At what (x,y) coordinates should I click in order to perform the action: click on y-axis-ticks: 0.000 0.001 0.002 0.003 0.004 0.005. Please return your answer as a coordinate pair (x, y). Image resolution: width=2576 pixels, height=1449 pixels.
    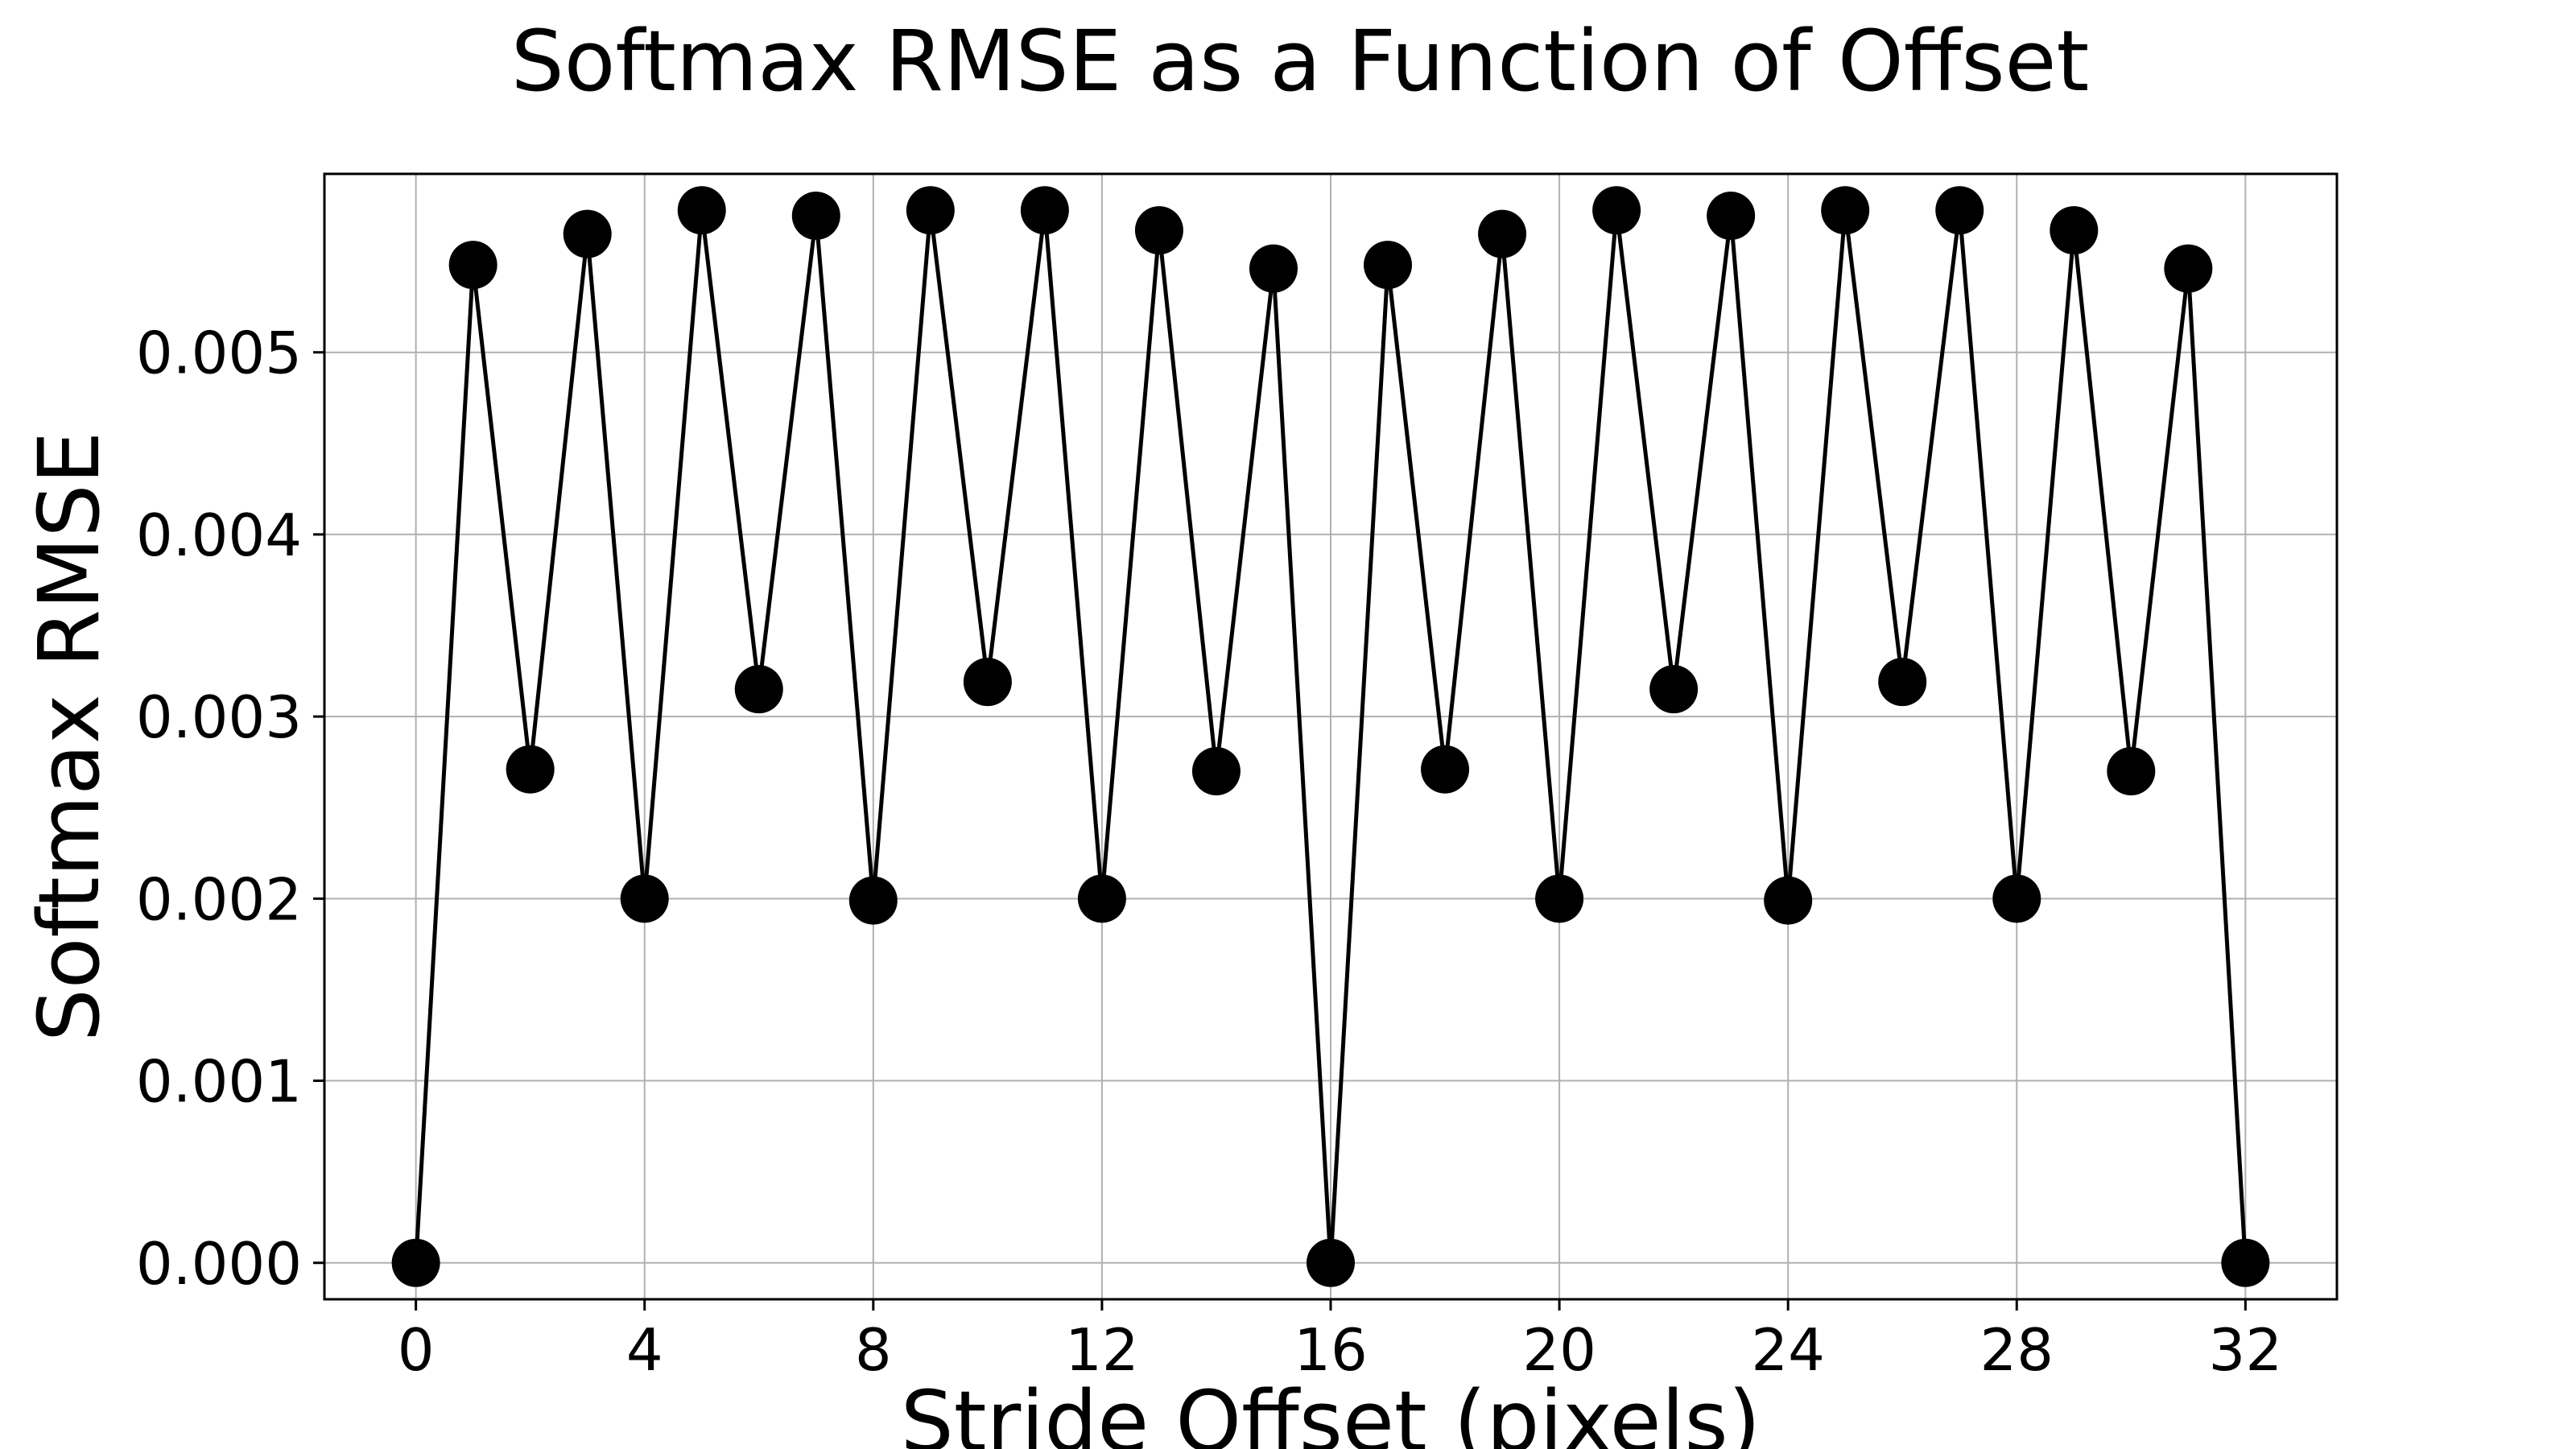
    Looking at the image, I should click on (230, 809).